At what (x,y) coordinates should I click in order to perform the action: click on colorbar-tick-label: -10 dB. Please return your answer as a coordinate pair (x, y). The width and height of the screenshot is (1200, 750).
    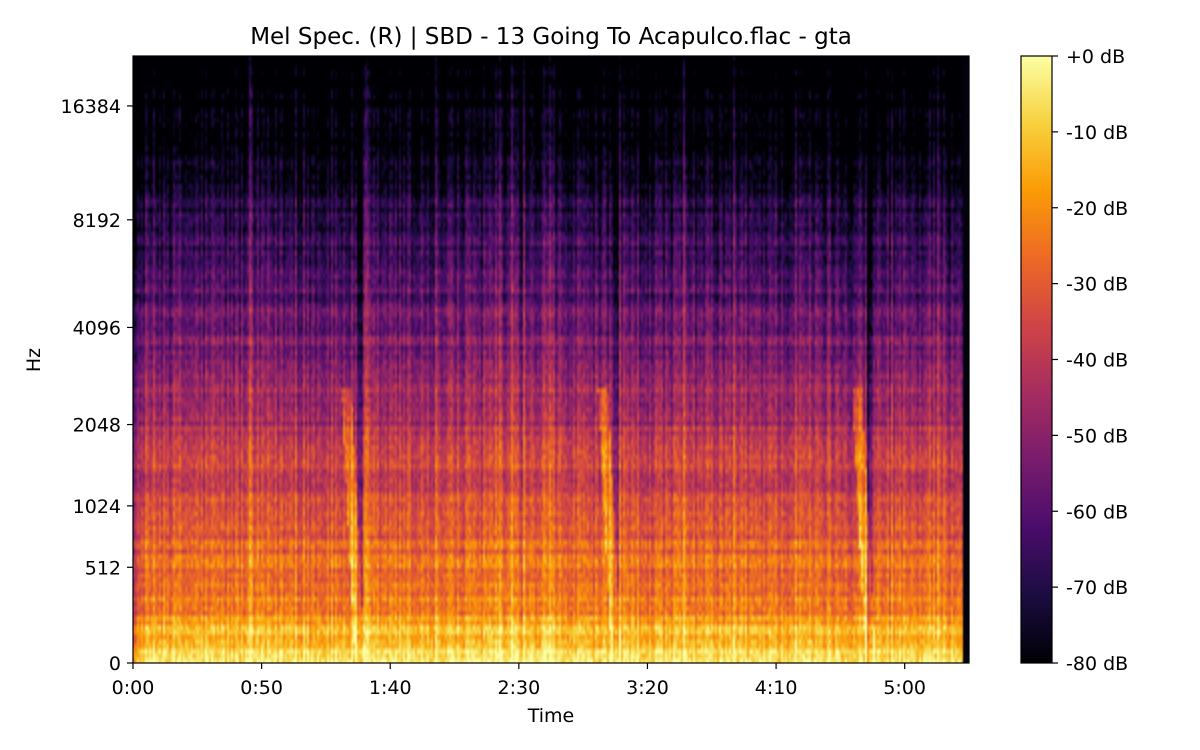
    Looking at the image, I should click on (1097, 133).